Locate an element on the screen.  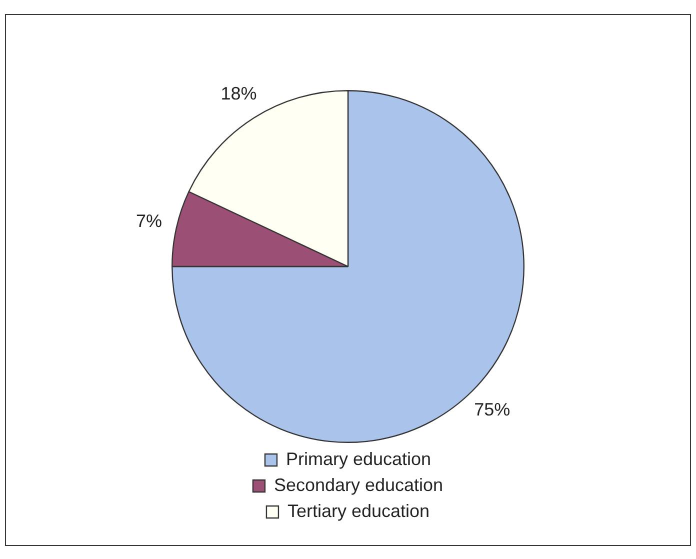
data-label: 7% is located at coordinates (149, 220).